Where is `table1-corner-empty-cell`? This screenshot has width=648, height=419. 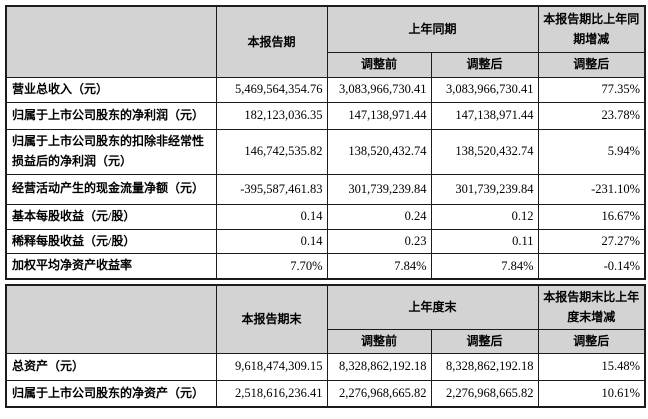 table1-corner-empty-cell is located at coordinates (111, 41).